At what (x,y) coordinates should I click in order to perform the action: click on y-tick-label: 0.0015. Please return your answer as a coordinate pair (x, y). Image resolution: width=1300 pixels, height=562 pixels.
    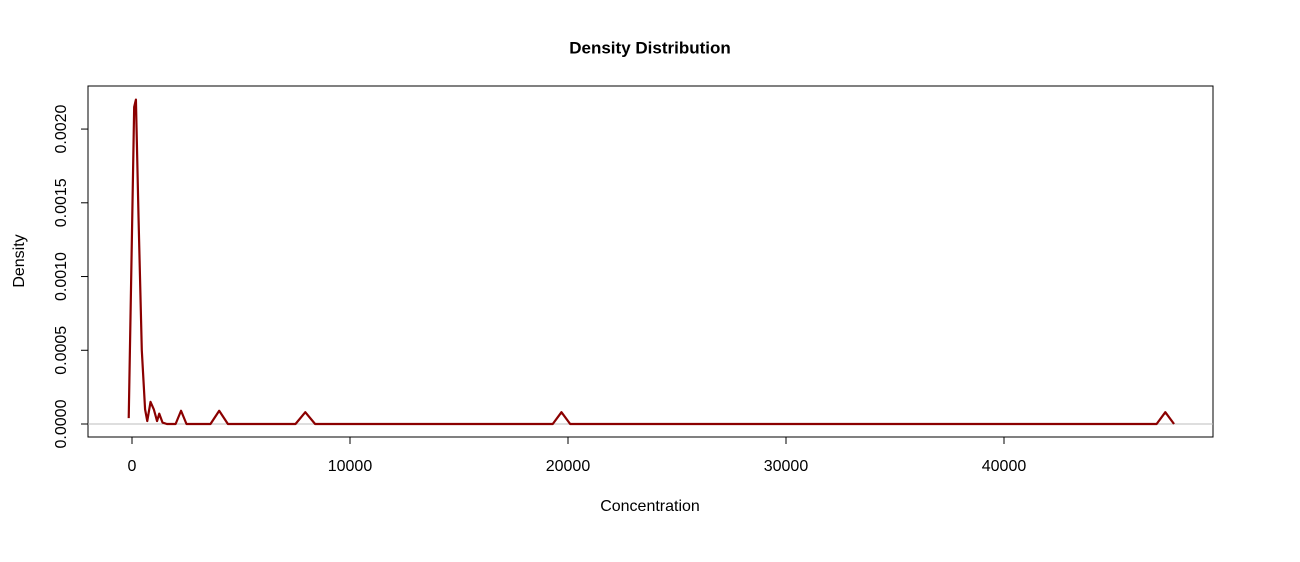
    Looking at the image, I should click on (61, 202).